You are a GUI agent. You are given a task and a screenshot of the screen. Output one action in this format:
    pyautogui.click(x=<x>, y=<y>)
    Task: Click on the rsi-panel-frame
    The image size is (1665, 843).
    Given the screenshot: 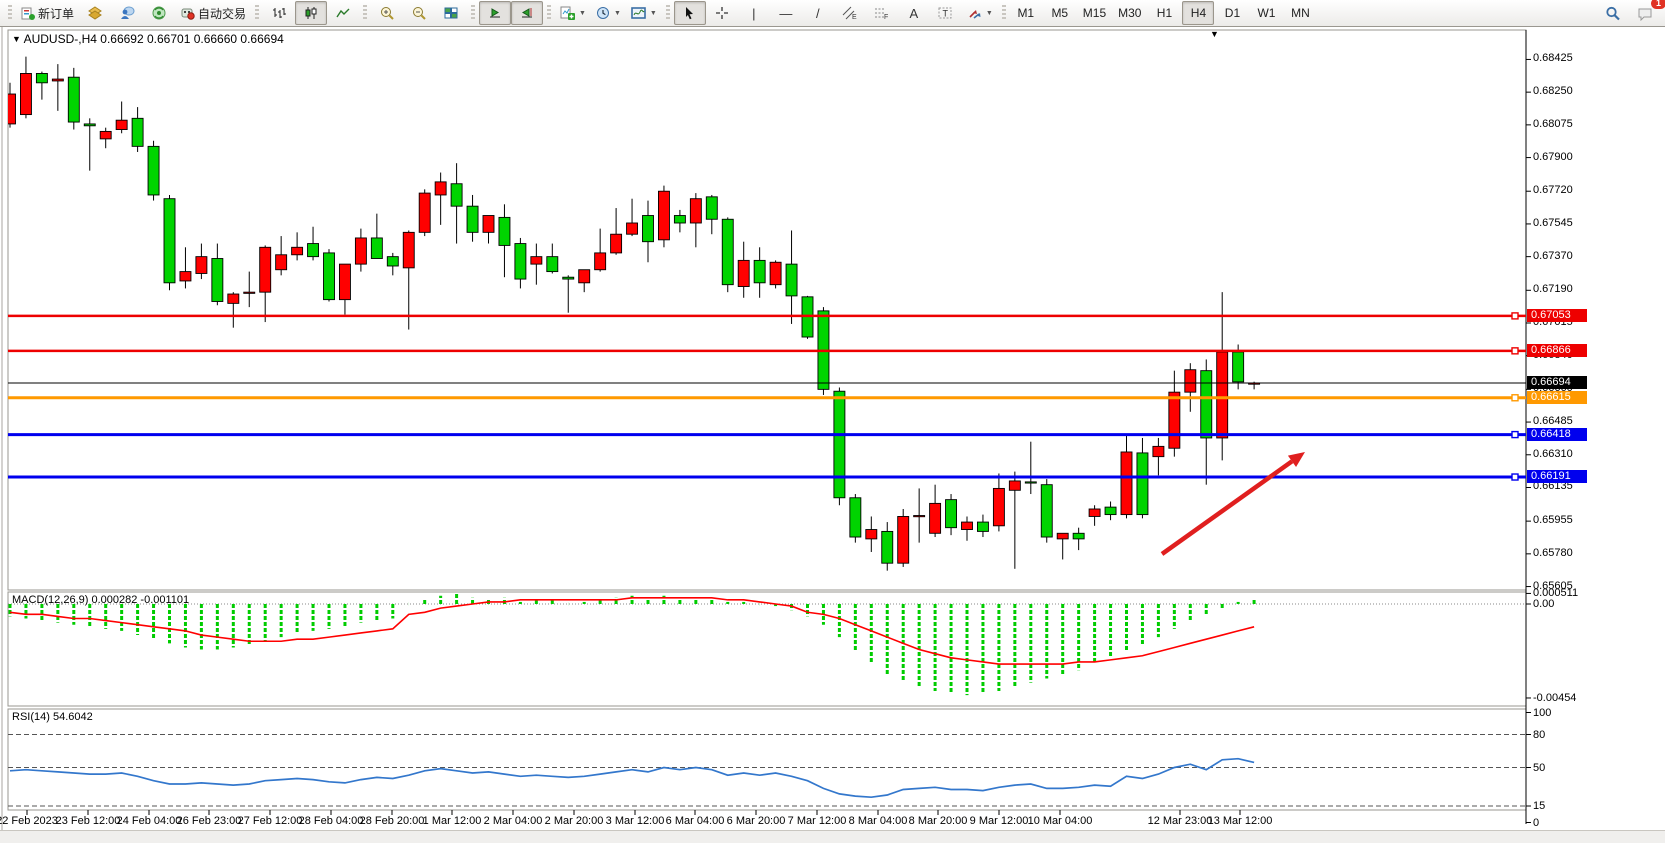 What is the action you would take?
    pyautogui.click(x=767, y=759)
    